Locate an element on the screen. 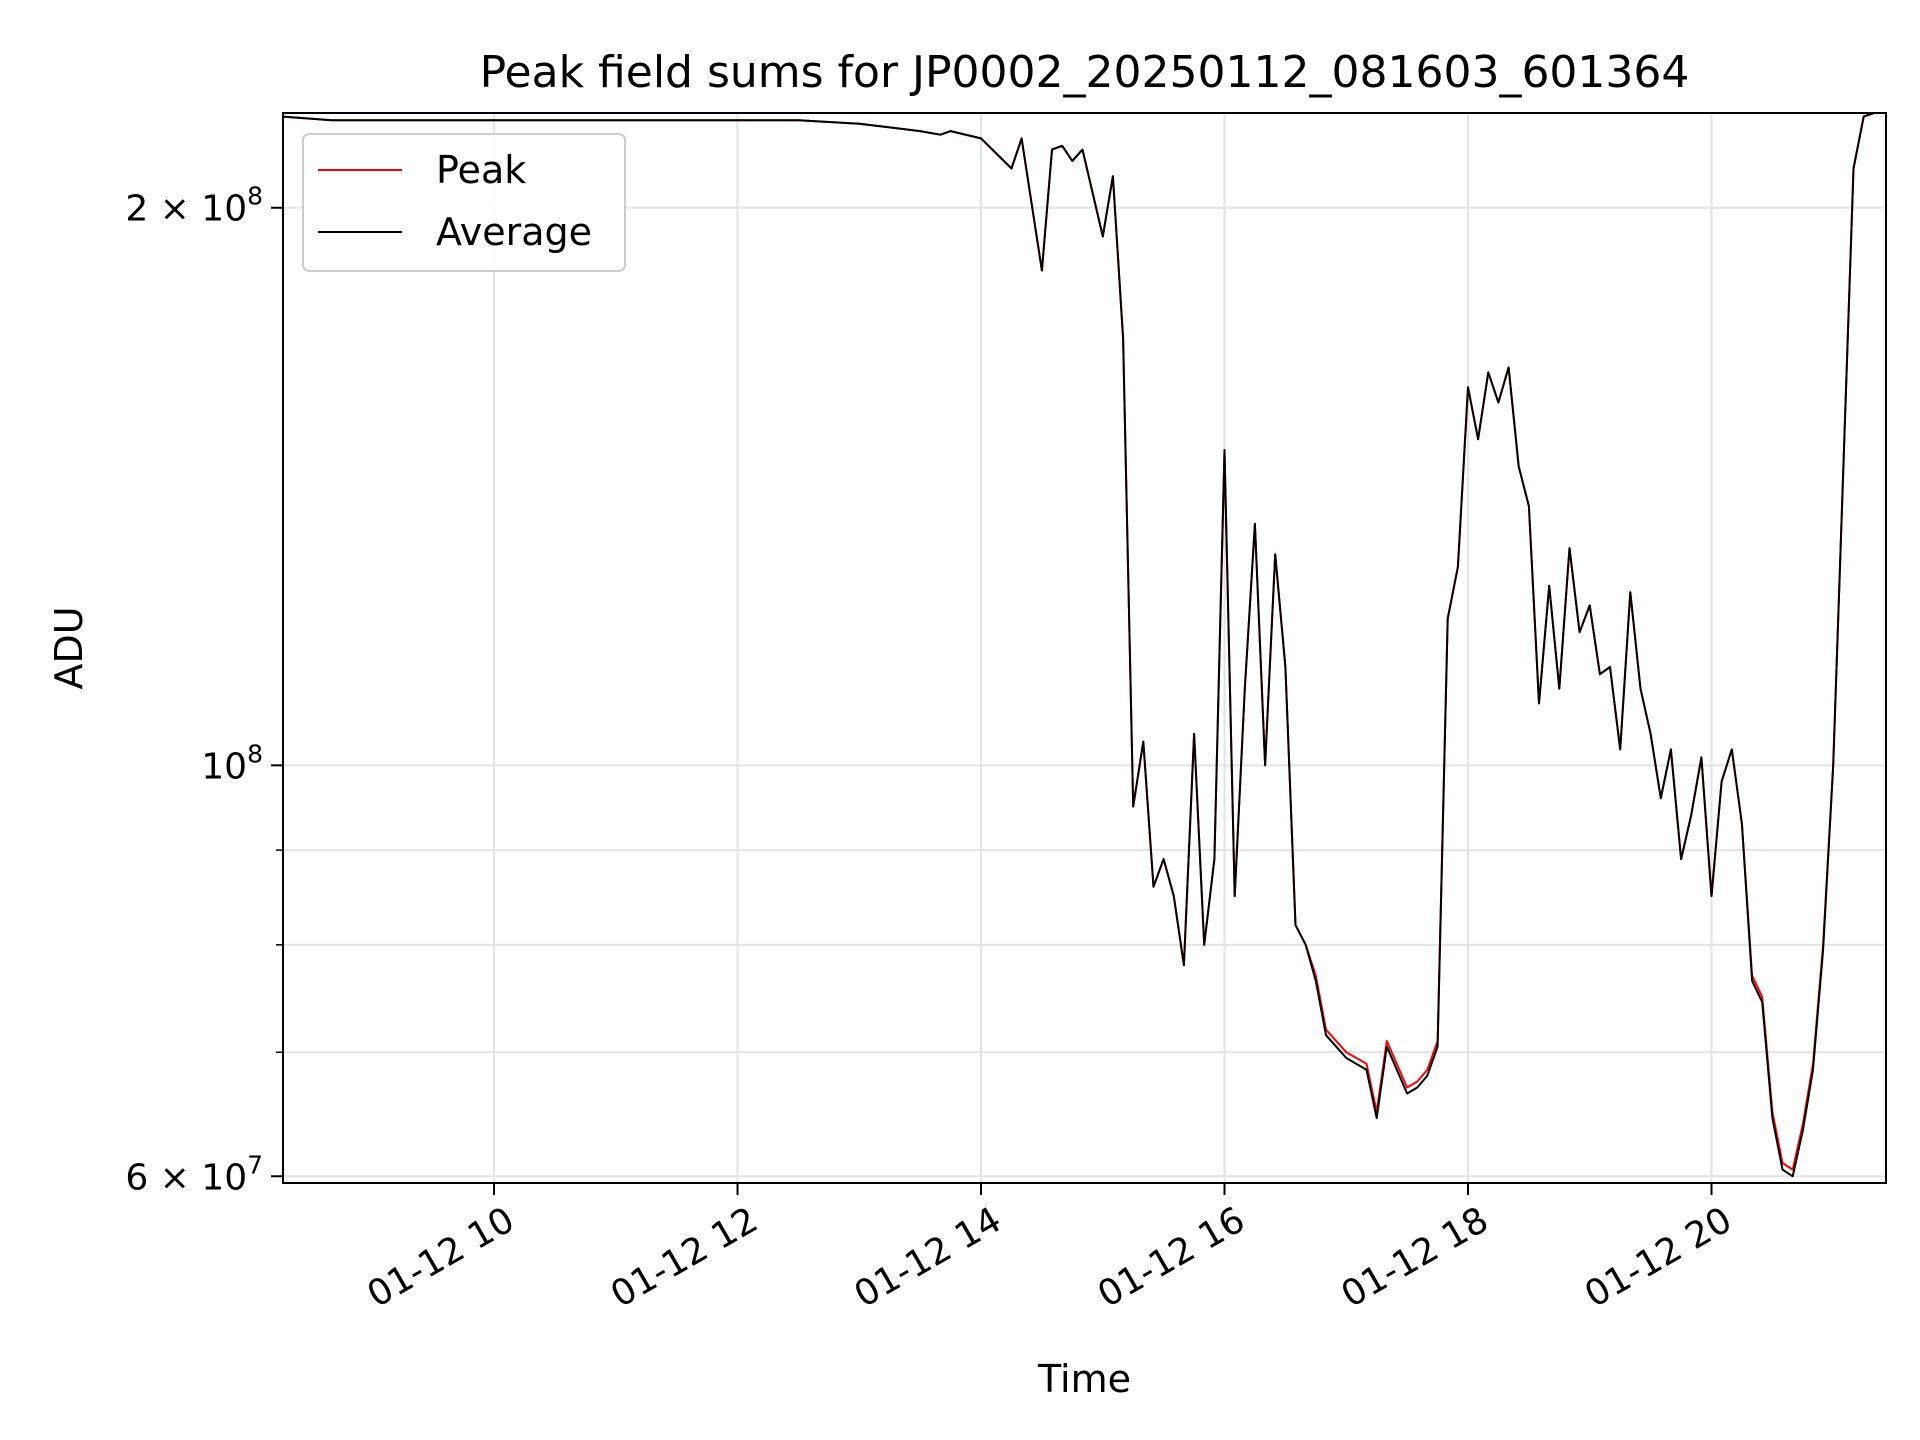  legend: Peak Average is located at coordinates (464, 202).